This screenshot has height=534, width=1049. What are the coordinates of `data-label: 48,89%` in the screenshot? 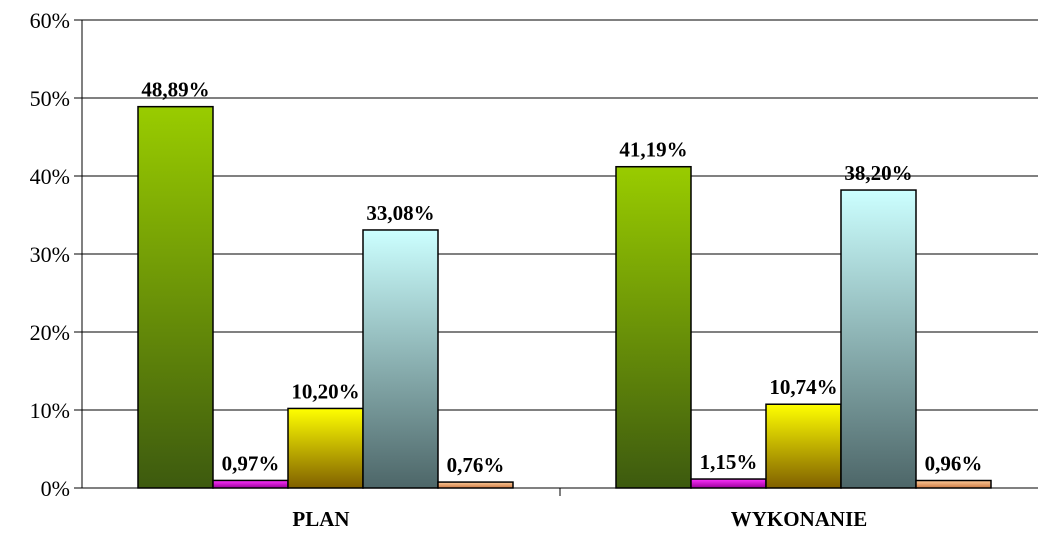 It's located at (175, 90).